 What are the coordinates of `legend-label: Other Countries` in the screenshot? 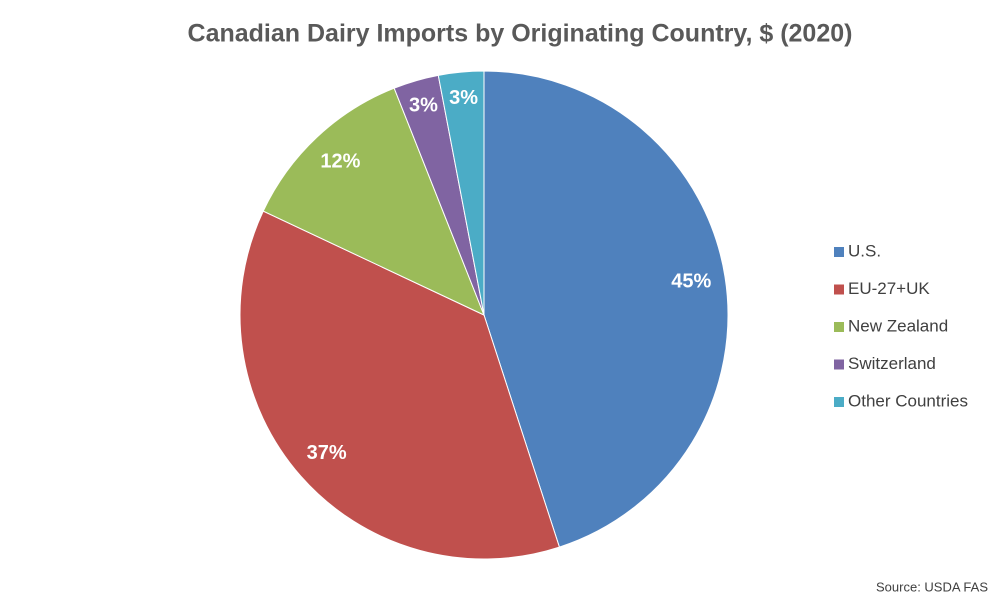 It's located at (908, 400).